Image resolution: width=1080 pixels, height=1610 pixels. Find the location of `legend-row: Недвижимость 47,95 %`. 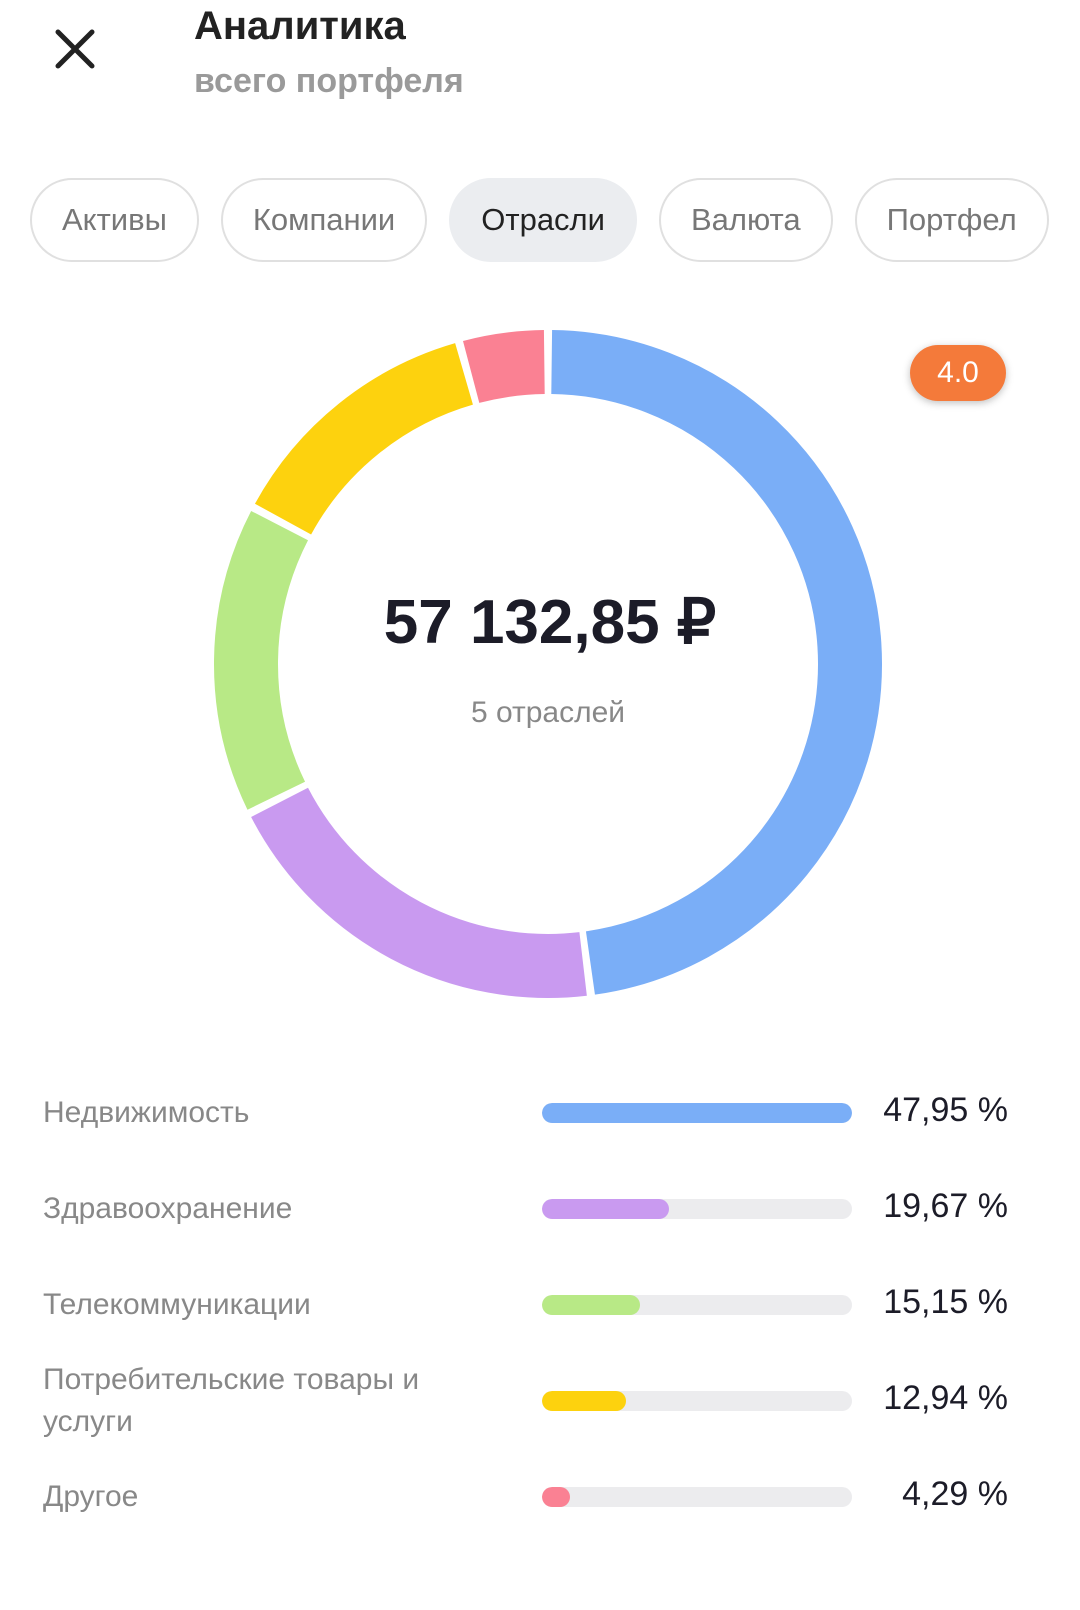

legend-row: Недвижимость 47,95 % is located at coordinates (540, 1113).